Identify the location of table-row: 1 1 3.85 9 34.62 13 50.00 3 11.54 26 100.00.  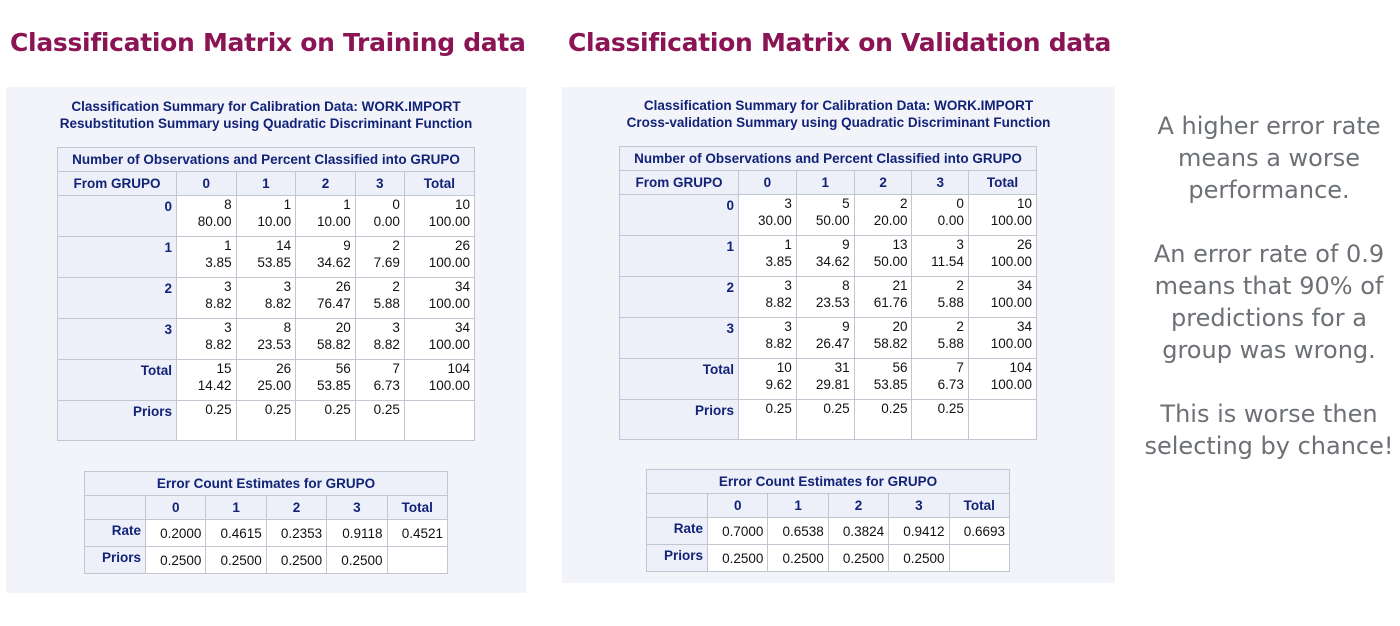
(828, 256).